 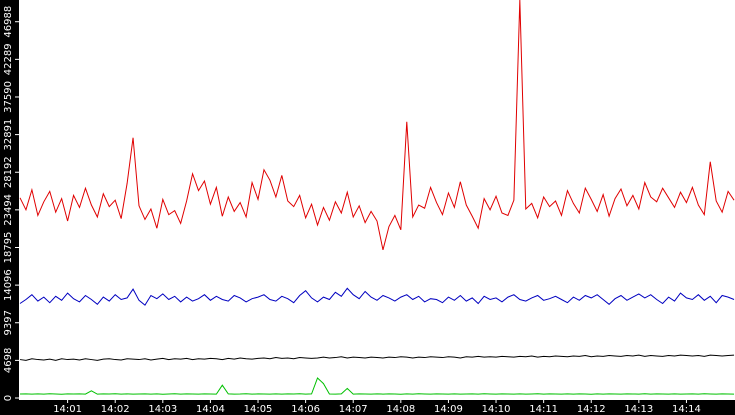 What do you see at coordinates (448, 409) in the screenshot?
I see `x-tick-label: 14:09` at bounding box center [448, 409].